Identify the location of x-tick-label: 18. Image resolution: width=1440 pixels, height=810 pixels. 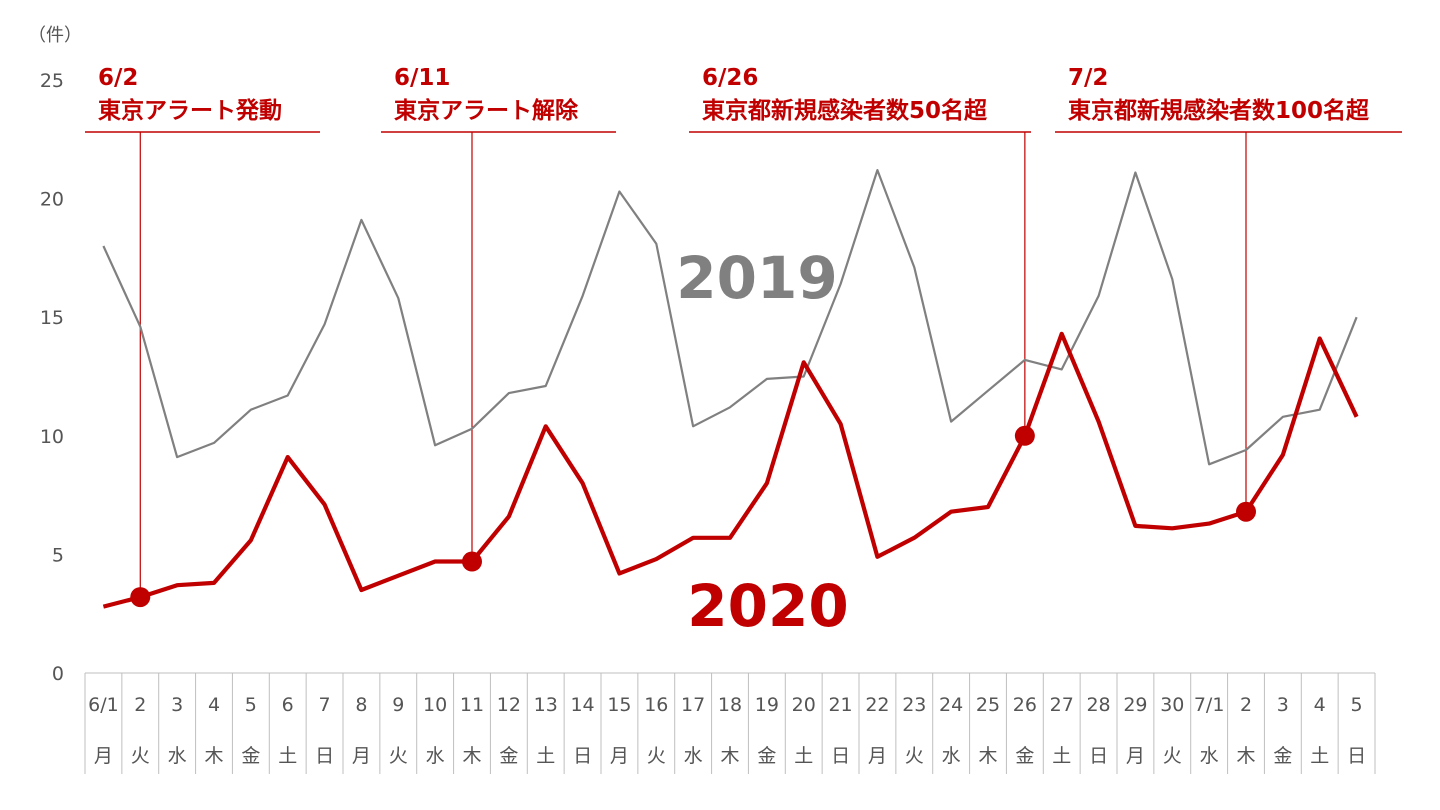
(730, 705).